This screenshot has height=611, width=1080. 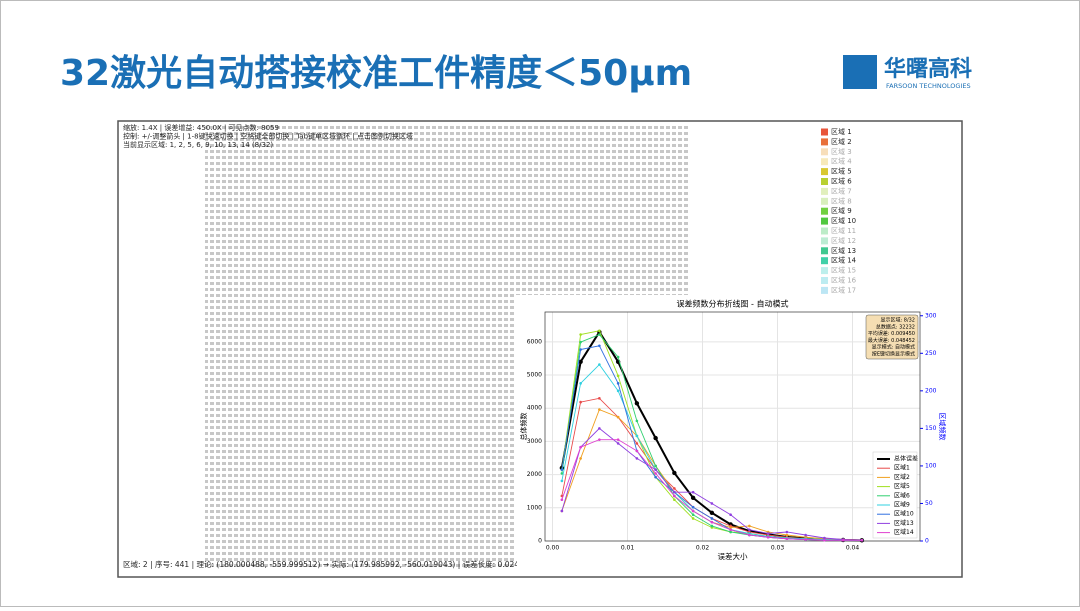 I want to click on legend-label: 区域14, so click(x=904, y=532).